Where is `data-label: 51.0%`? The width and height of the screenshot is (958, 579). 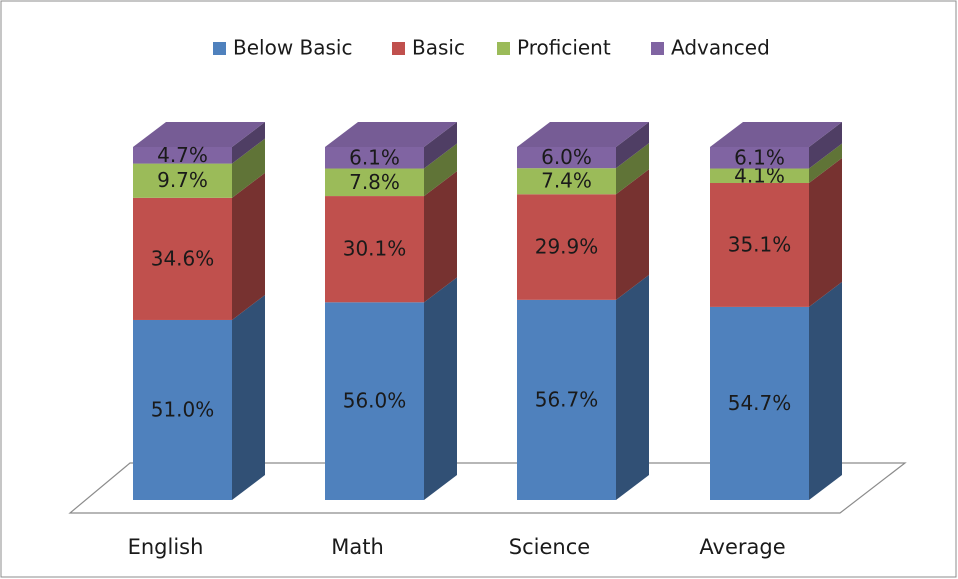 data-label: 51.0% is located at coordinates (183, 409).